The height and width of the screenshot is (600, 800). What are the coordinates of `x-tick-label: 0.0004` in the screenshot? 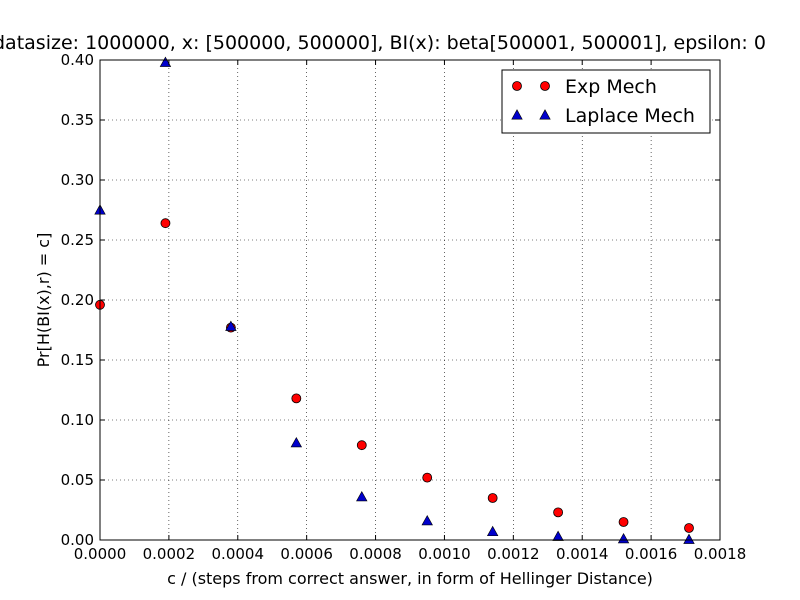 It's located at (238, 554).